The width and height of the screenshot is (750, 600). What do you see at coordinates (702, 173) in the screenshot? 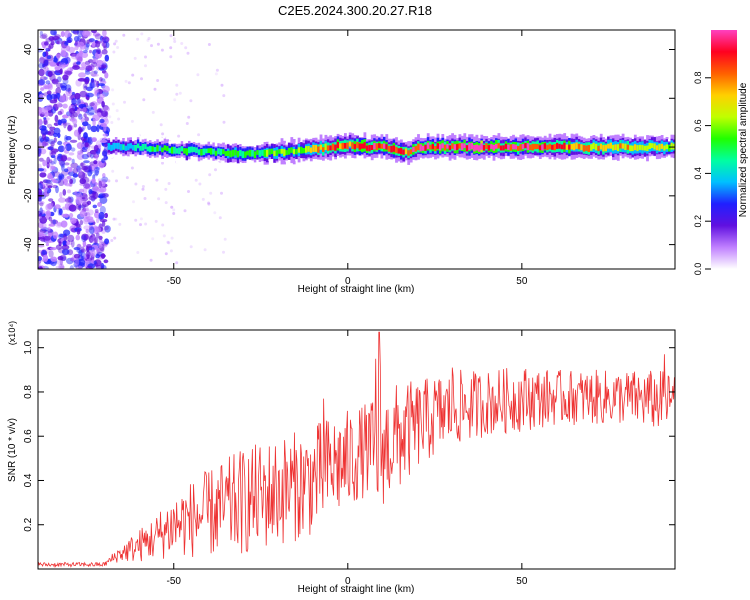
I see `colorbar-ticks: 0.0 0.2 0.4 0.6 0.8` at bounding box center [702, 173].